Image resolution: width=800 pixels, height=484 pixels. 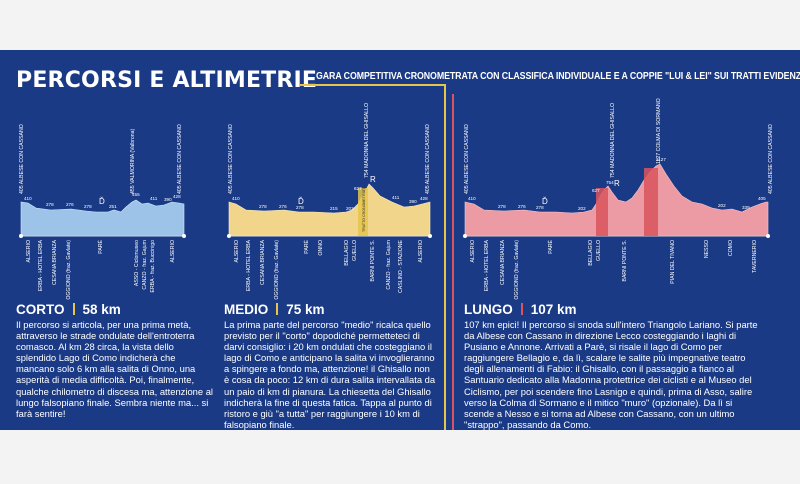 What do you see at coordinates (755, 256) in the screenshot?
I see `lungo-place-12: TAVERNERIO` at bounding box center [755, 256].